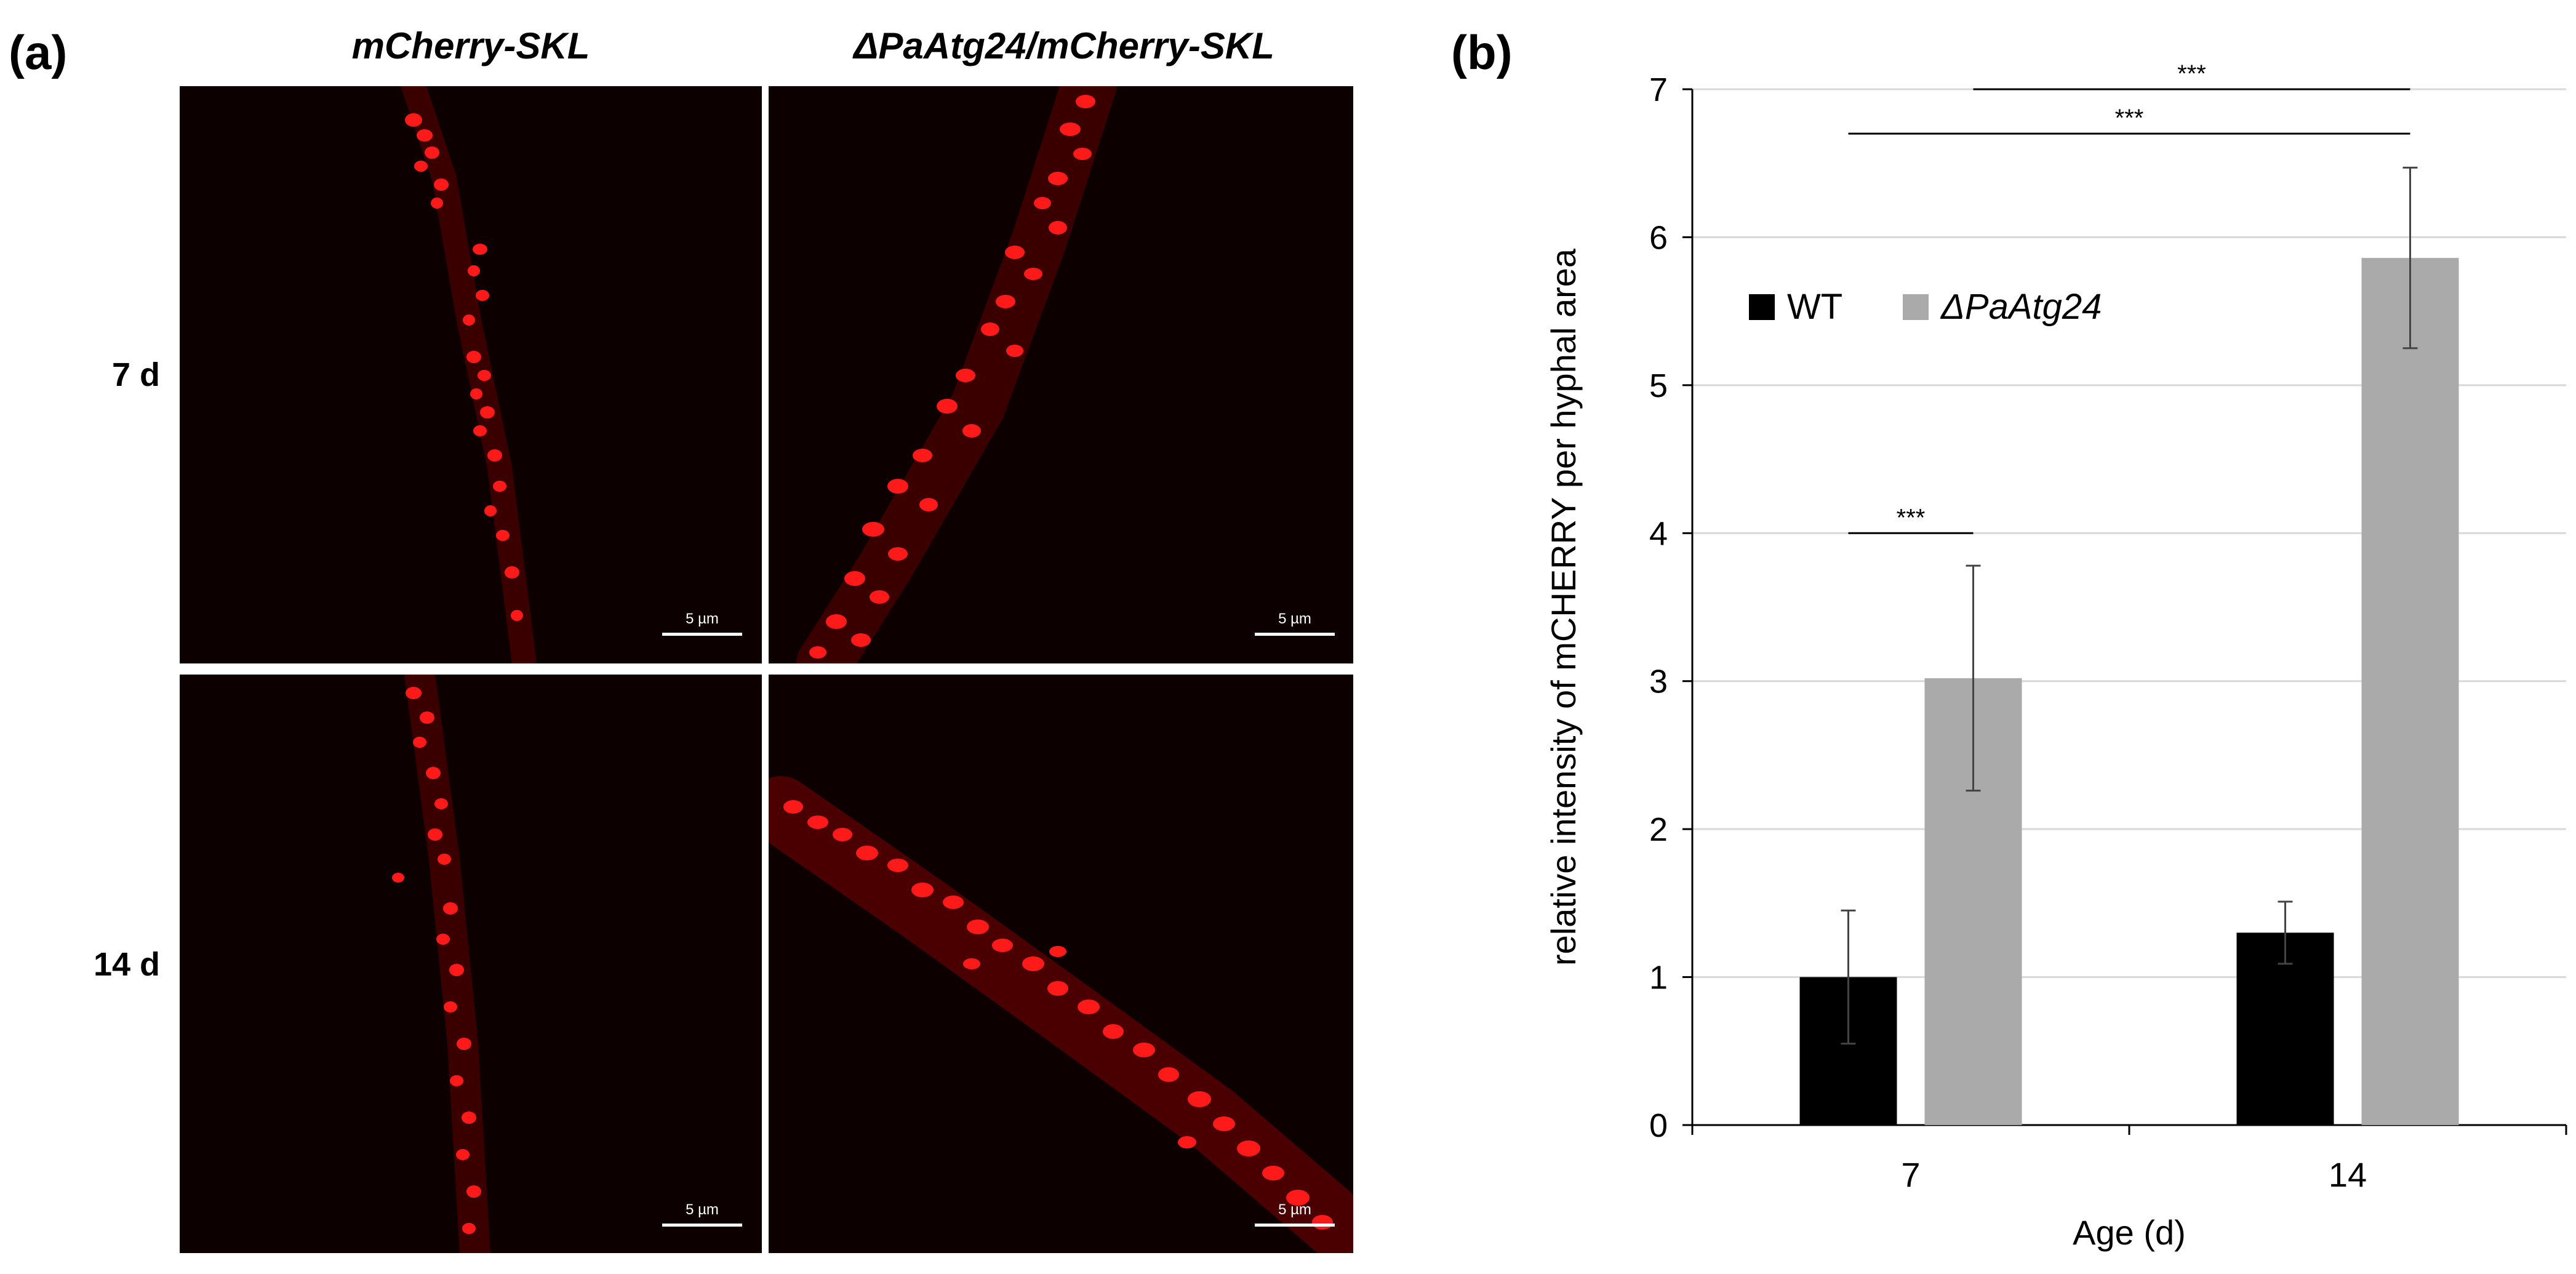 The width and height of the screenshot is (2576, 1274). I want to click on micrograph-wt-14d: 5 µm, so click(471, 964).